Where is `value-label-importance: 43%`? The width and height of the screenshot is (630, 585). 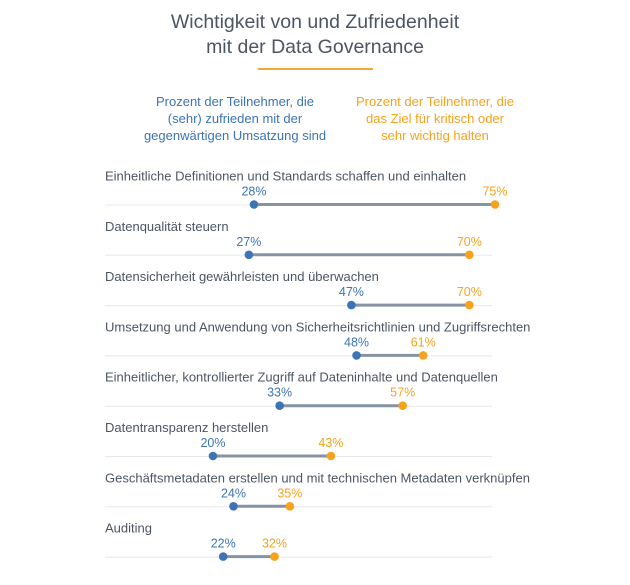
value-label-importance: 43% is located at coordinates (330, 443).